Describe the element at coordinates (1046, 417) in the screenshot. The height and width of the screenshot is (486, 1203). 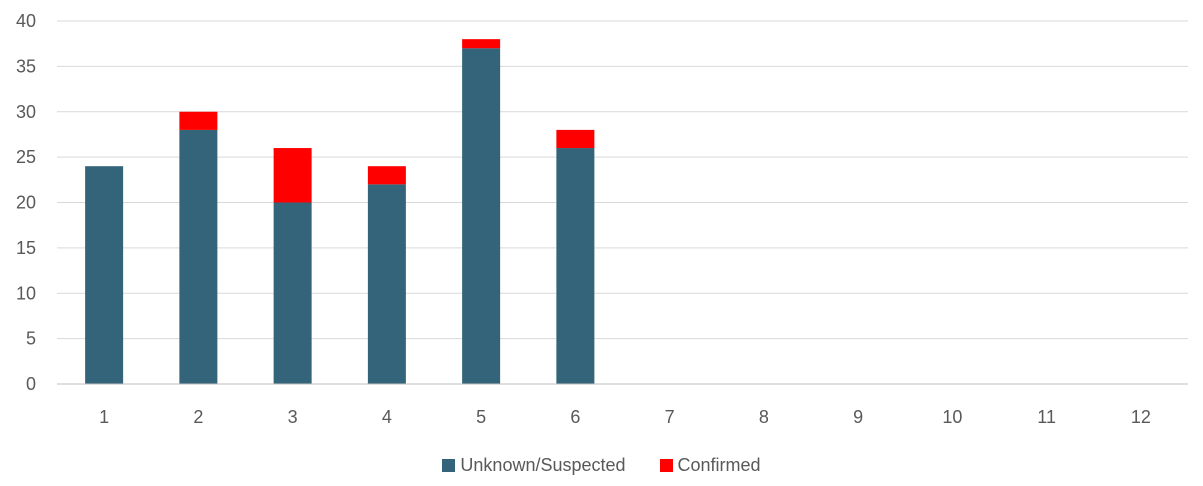
I see `x-tick-label: 11` at that location.